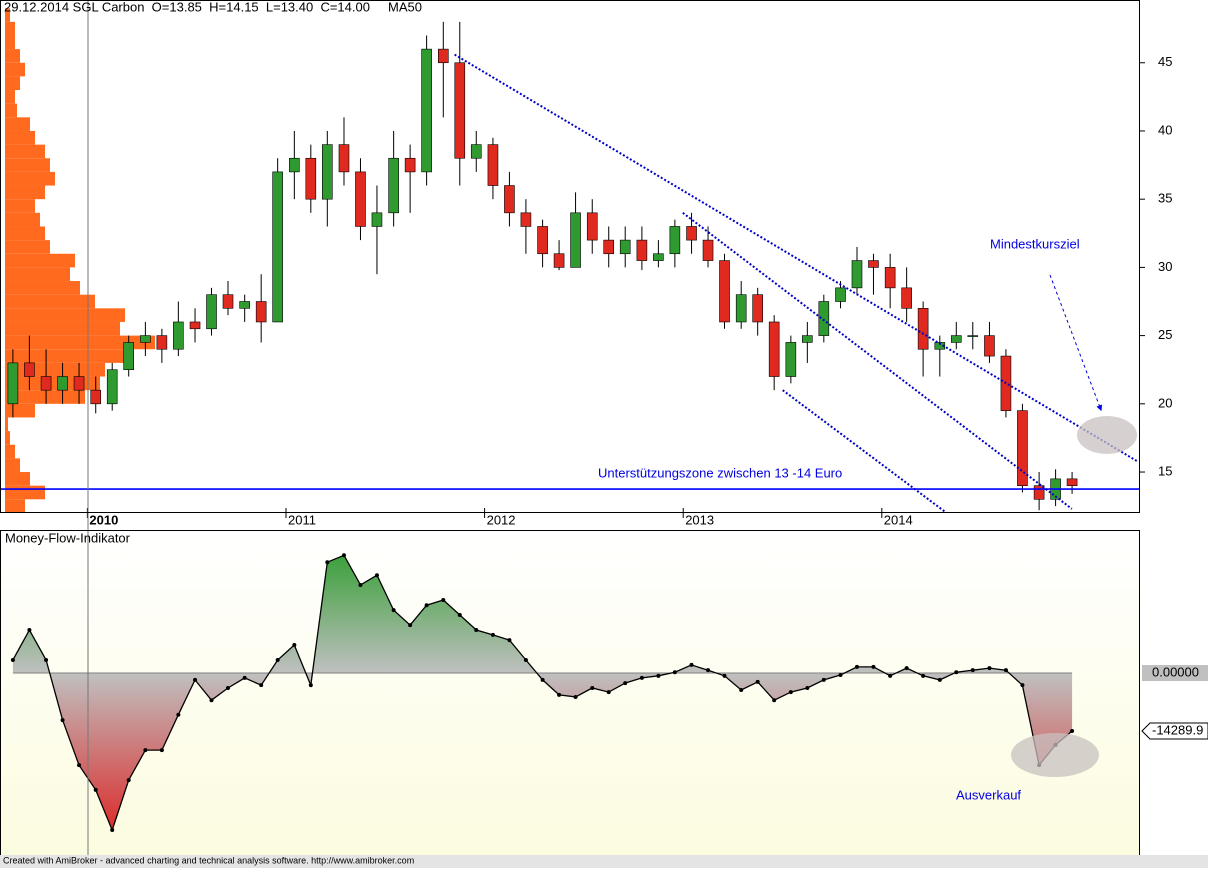  Describe the element at coordinates (1175, 673) in the screenshot. I see `y-tick-label-box` at that location.